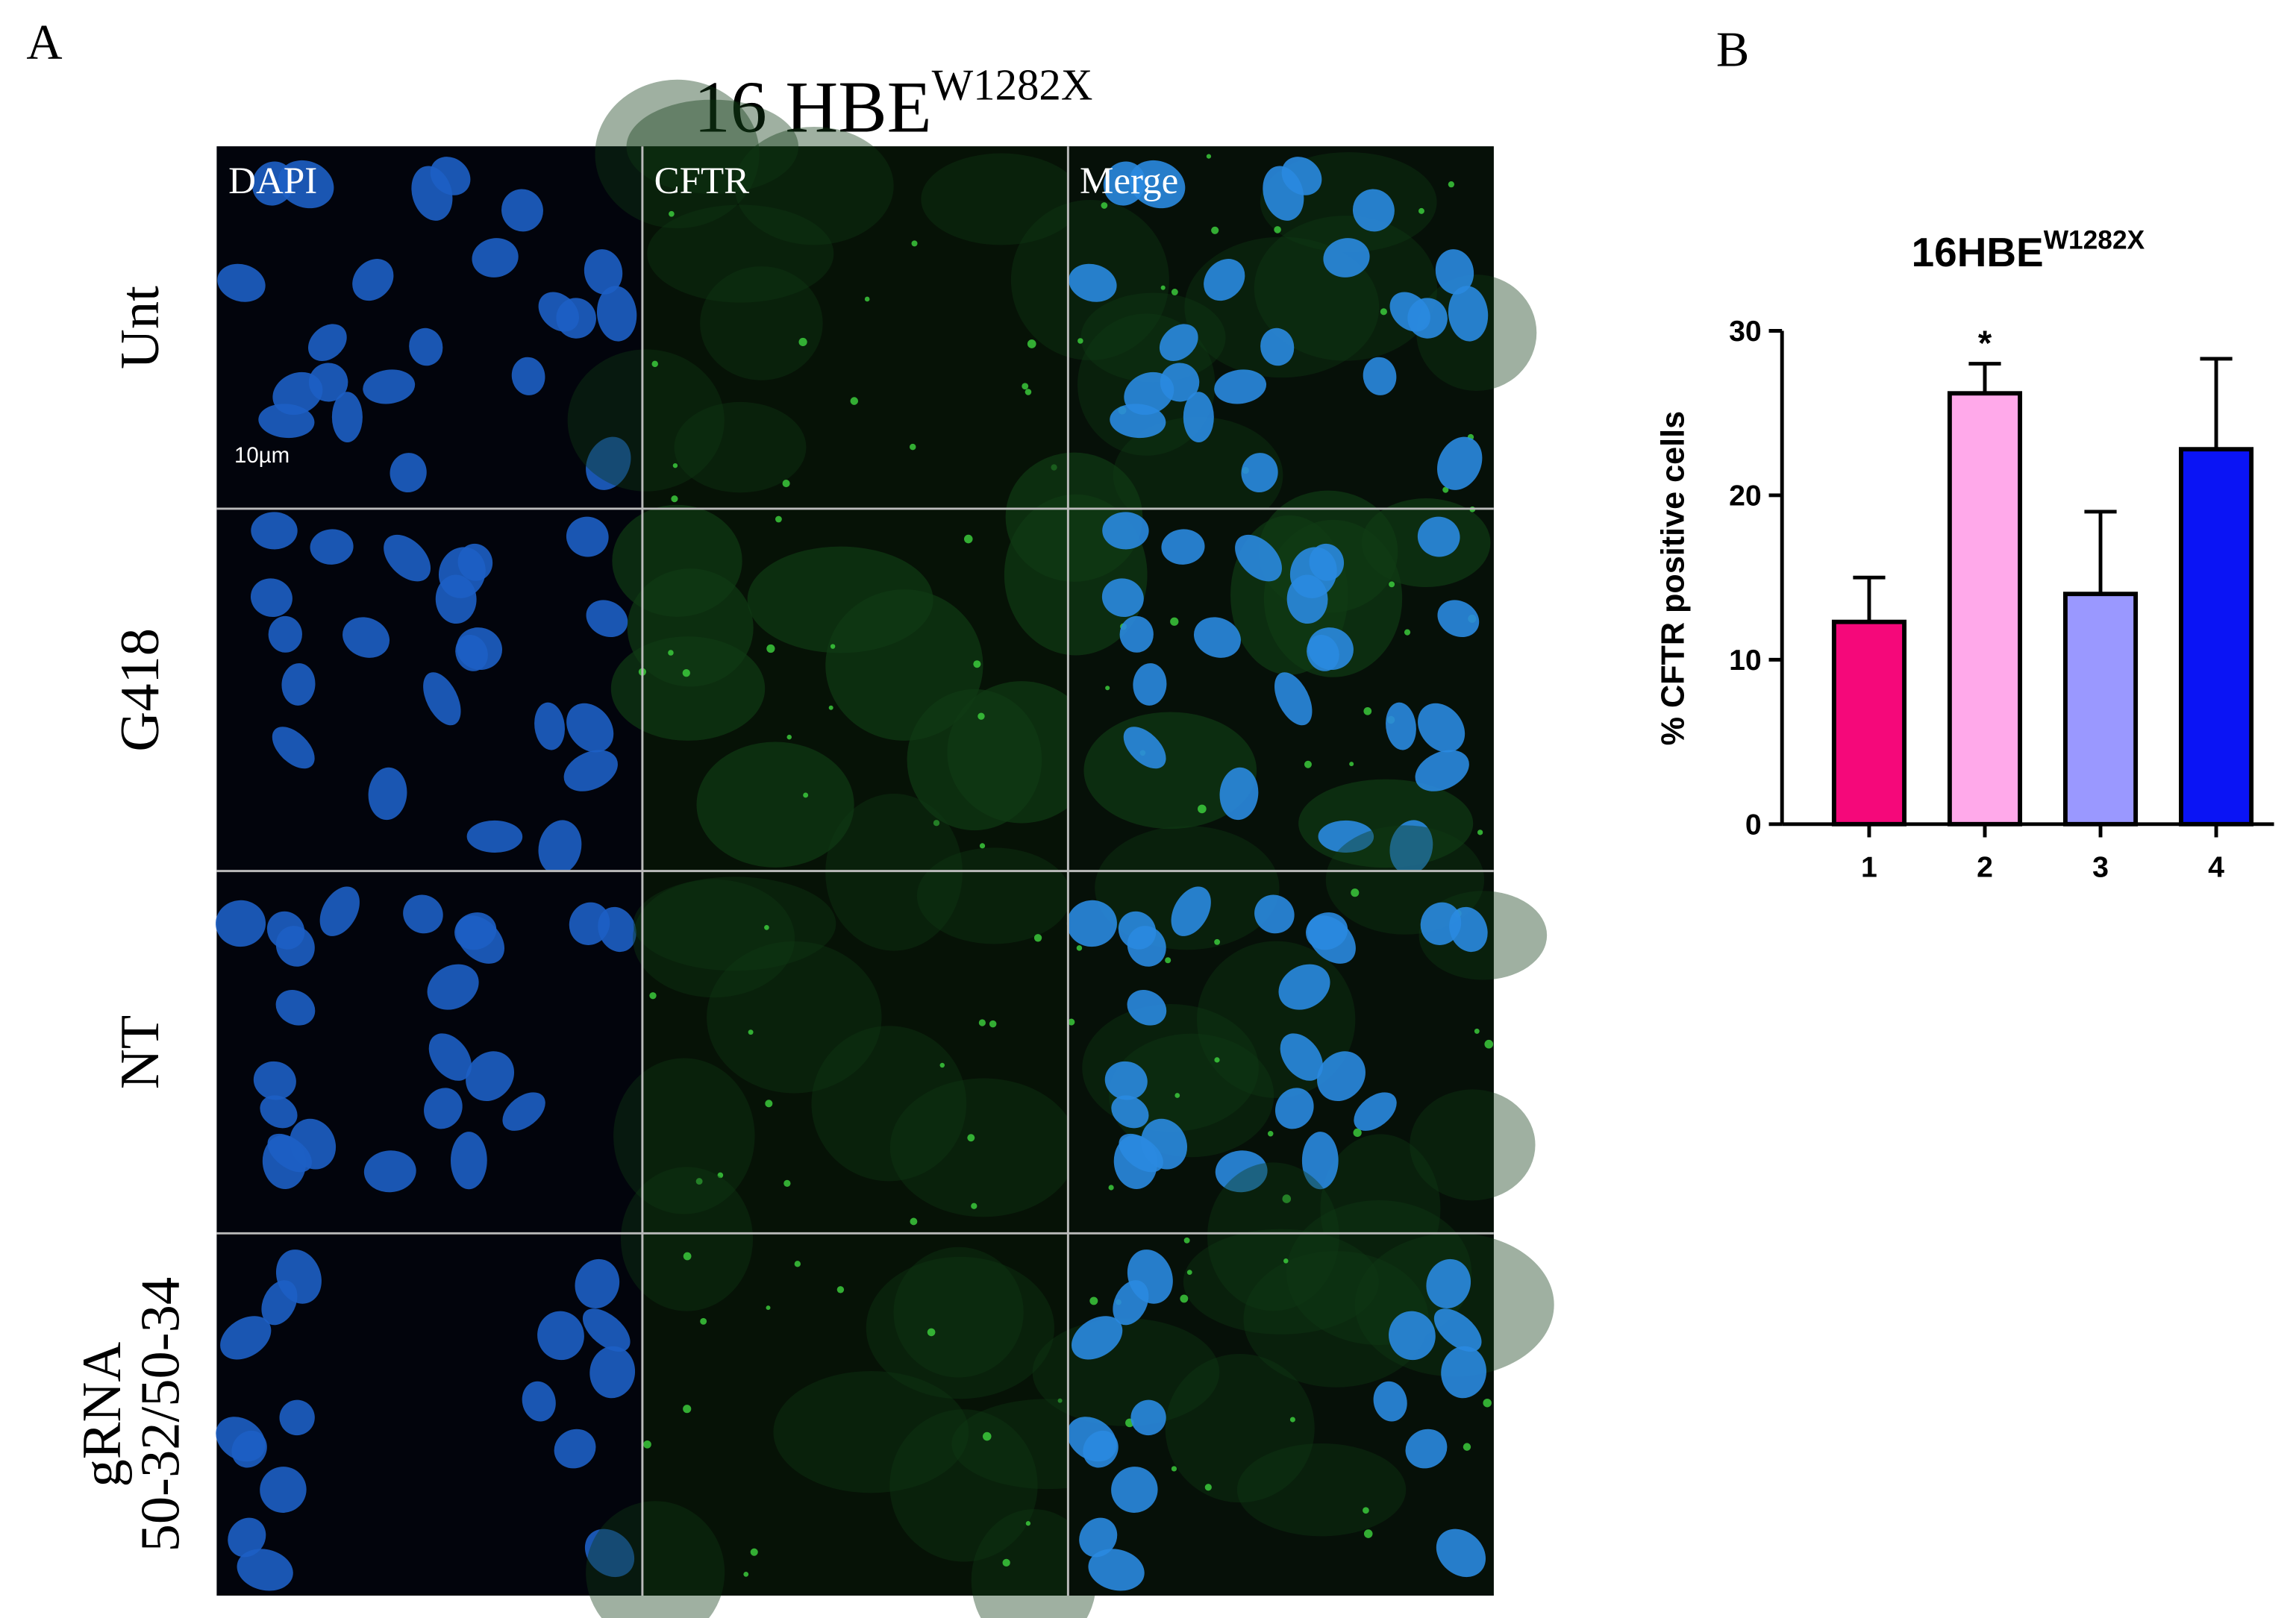 This screenshot has width=2296, height=1618. Describe the element at coordinates (1307, 1054) in the screenshot. I see `image-cell` at that location.